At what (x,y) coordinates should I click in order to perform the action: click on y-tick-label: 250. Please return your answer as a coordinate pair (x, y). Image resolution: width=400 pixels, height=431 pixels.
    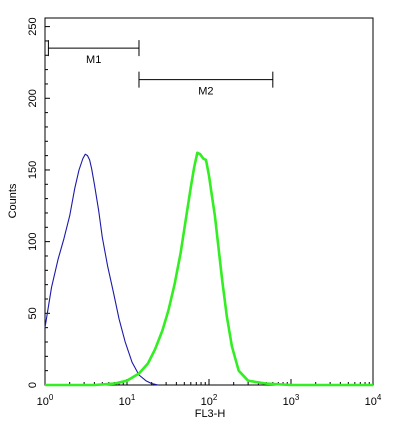
    Looking at the image, I should click on (33, 26).